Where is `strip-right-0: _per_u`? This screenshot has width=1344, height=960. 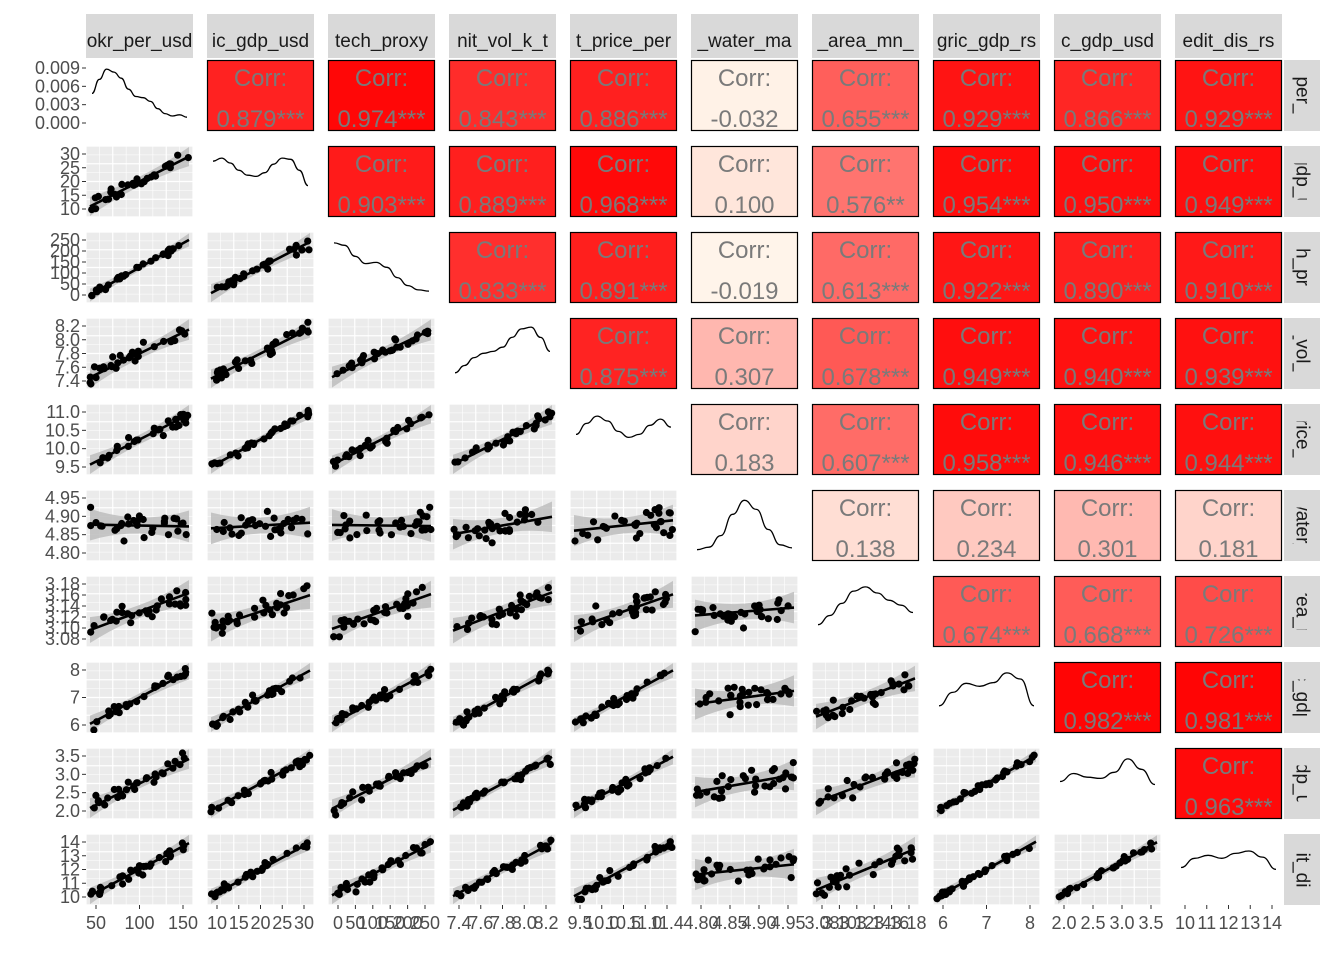 strip-right-0: _per_u is located at coordinates (1302, 95).